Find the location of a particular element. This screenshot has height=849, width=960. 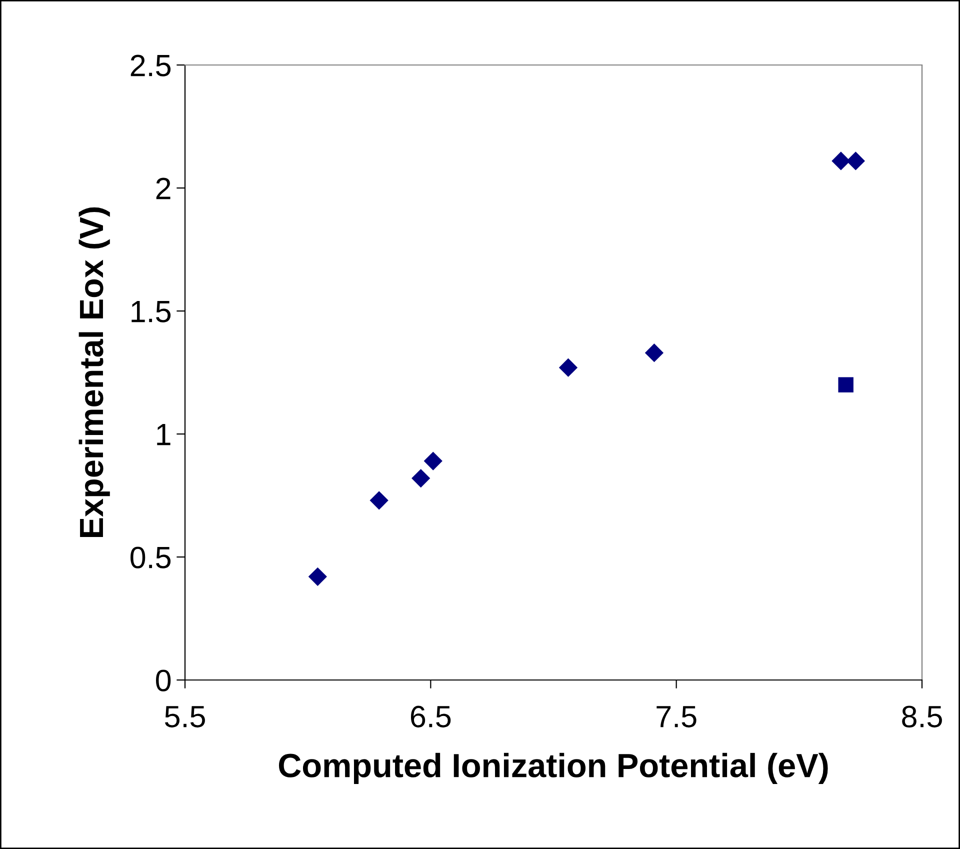

x-tick-label: 6.5 is located at coordinates (430, 717).